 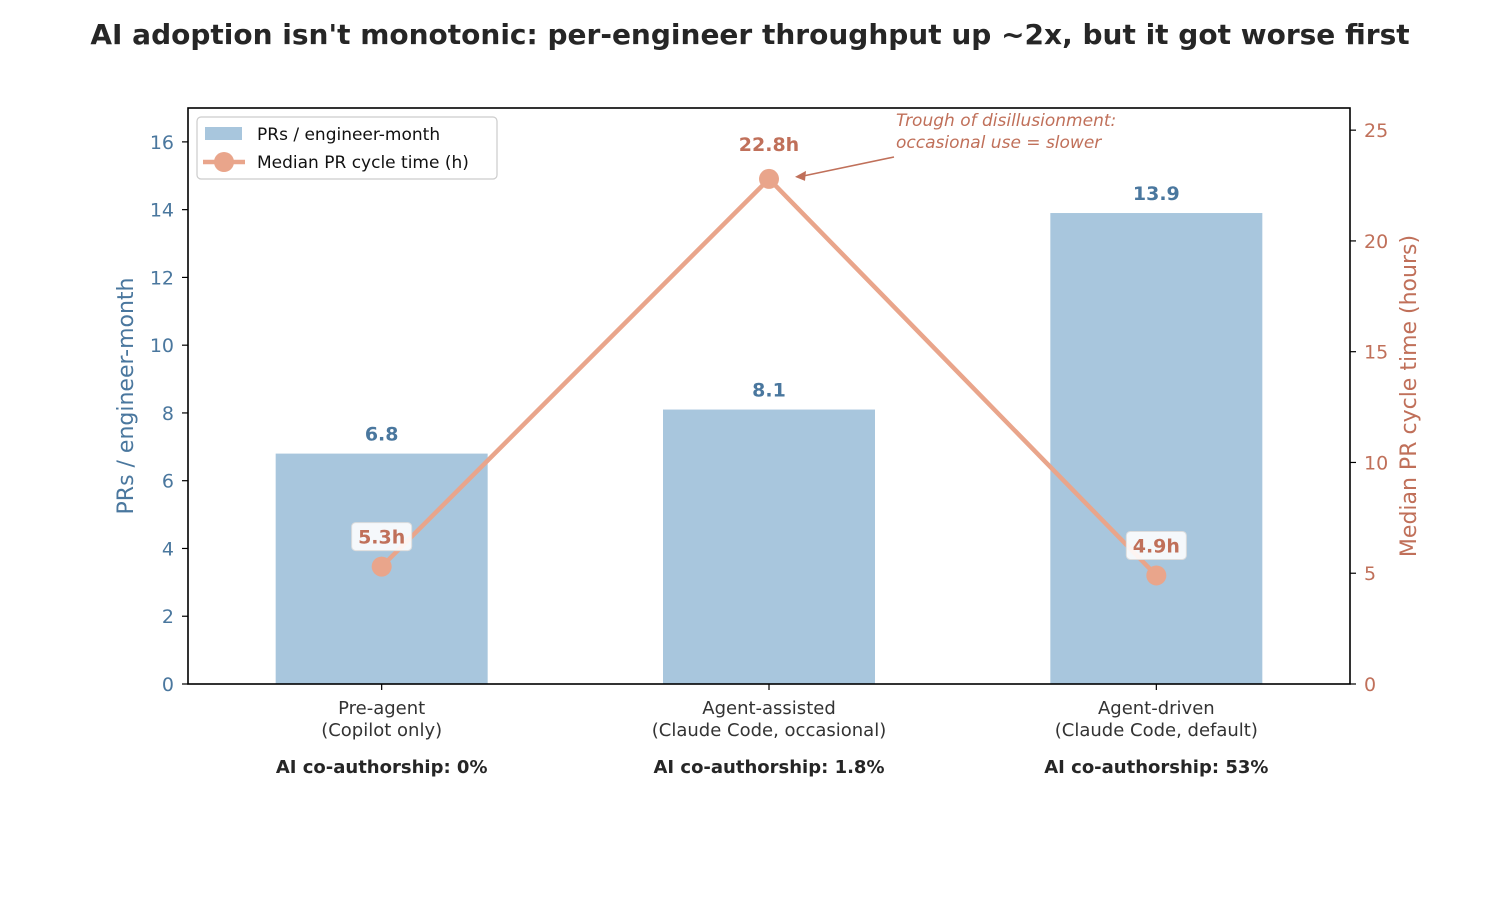 I want to click on y2-tick-label: 0, so click(x=1370, y=685).